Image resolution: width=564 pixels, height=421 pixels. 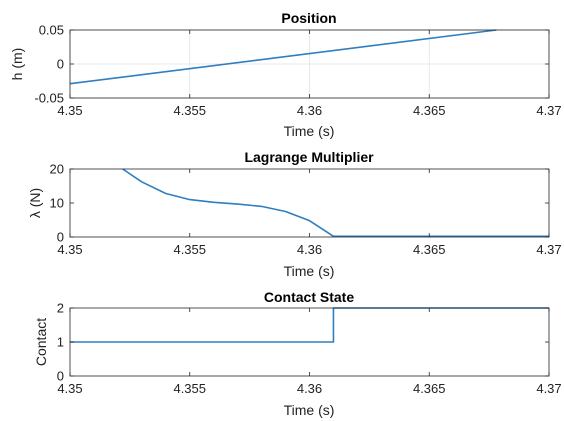 What do you see at coordinates (17, 64) in the screenshot?
I see `y-axis-label: h (m)` at bounding box center [17, 64].